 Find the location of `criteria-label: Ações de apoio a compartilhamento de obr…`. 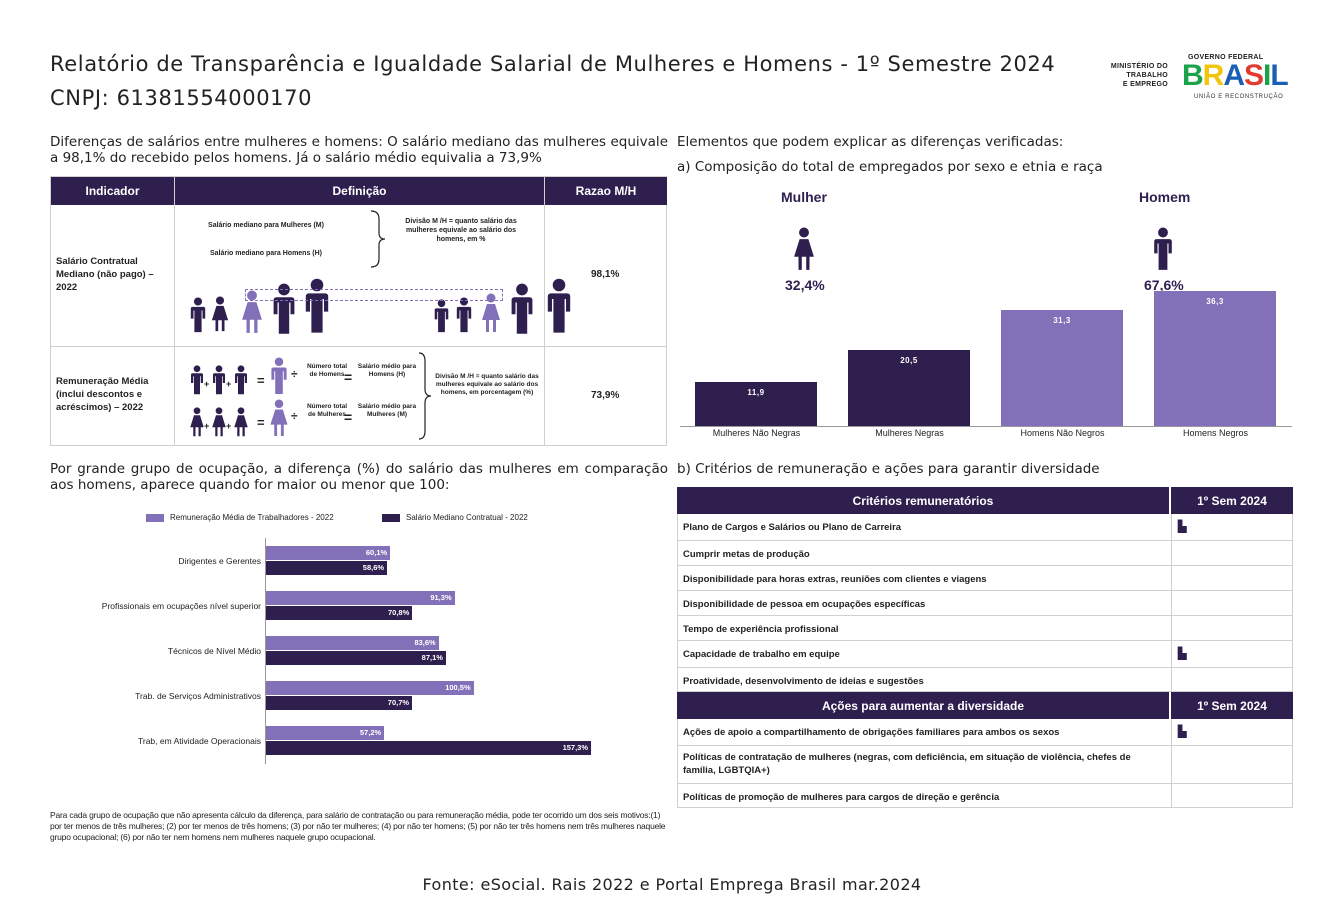

criteria-label: Ações de apoio a compartilhamento de obr… is located at coordinates (871, 732).